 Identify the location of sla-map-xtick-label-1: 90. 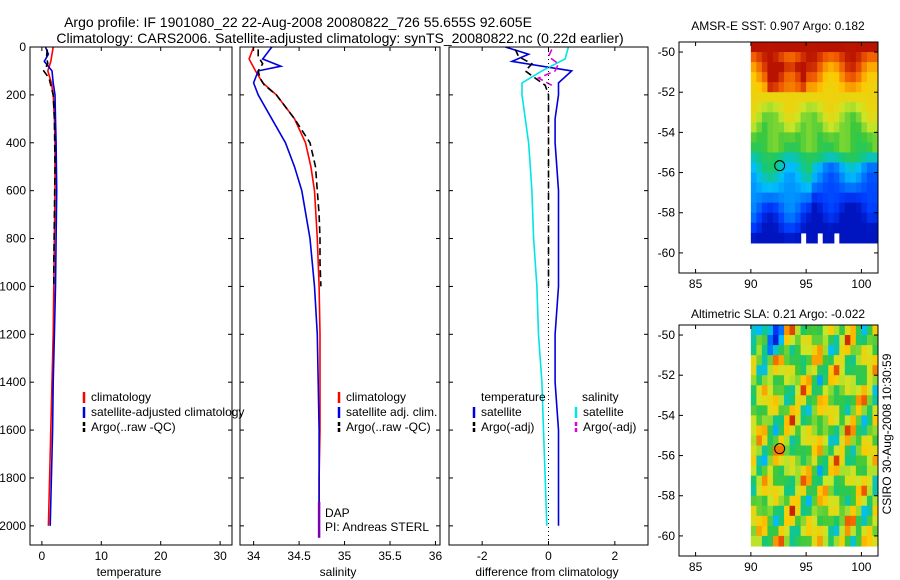
(751, 567).